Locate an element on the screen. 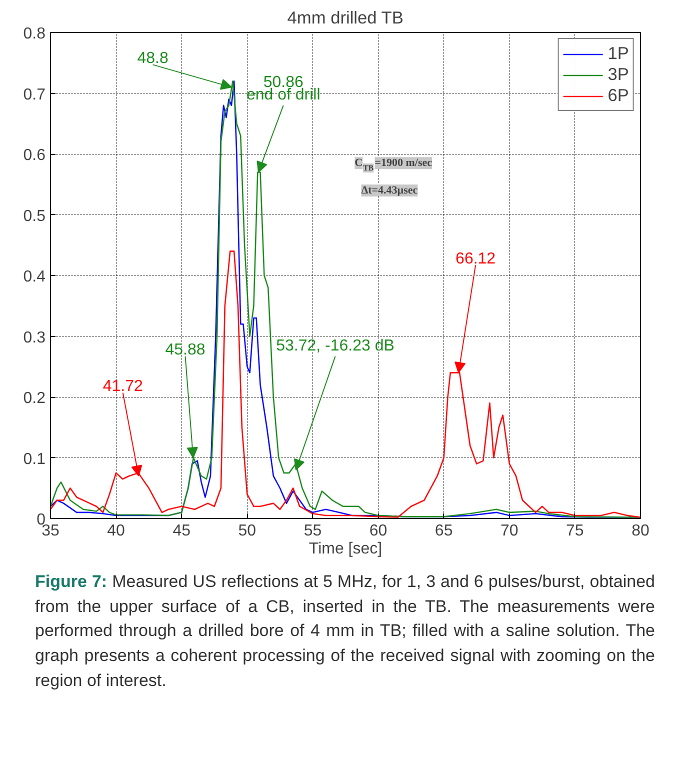 The height and width of the screenshot is (778, 685). x-tick-label: 55 is located at coordinates (313, 531).